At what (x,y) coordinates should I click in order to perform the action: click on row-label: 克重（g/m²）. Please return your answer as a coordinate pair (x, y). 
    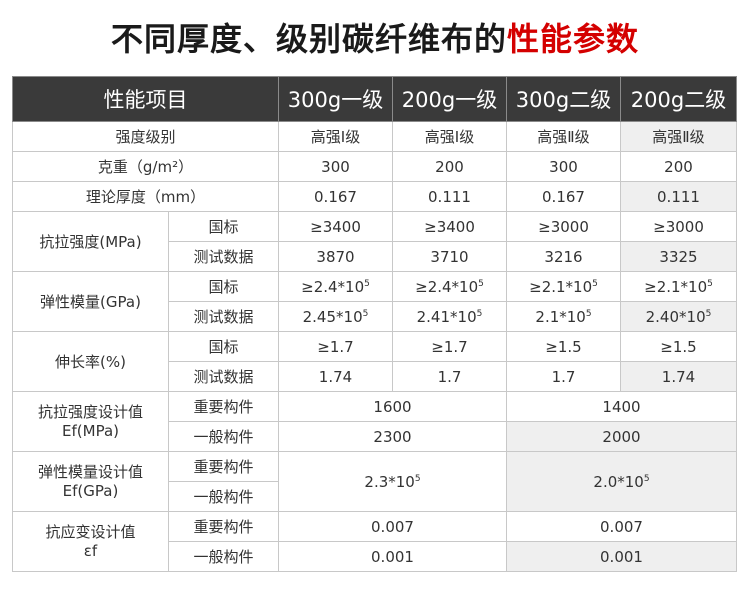
    Looking at the image, I should click on (145, 166).